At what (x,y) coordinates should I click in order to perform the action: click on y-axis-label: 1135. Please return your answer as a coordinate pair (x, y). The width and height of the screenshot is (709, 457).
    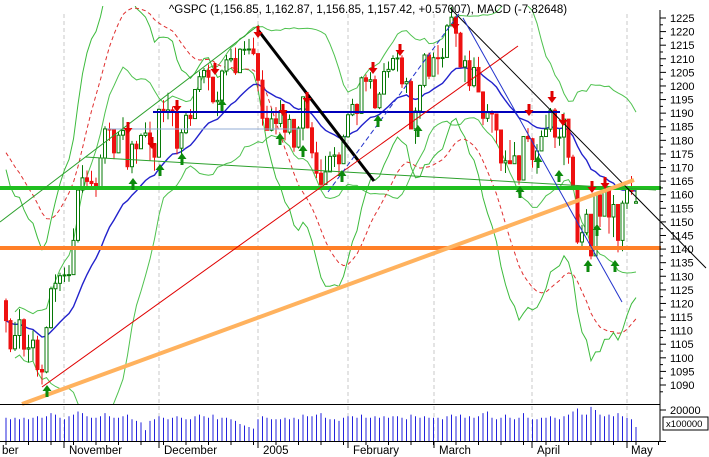
    Looking at the image, I should click on (682, 264).